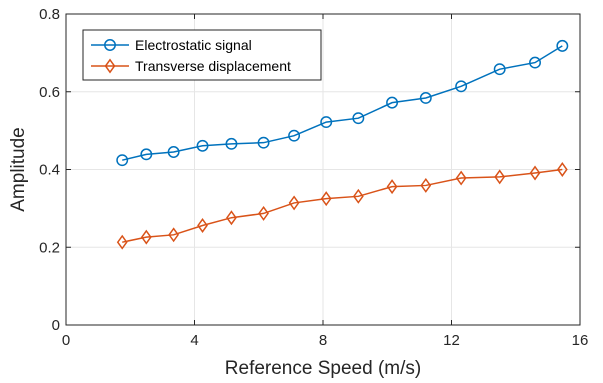  Describe the element at coordinates (49, 14) in the screenshot. I see `y-tick-label: 0.8` at that location.